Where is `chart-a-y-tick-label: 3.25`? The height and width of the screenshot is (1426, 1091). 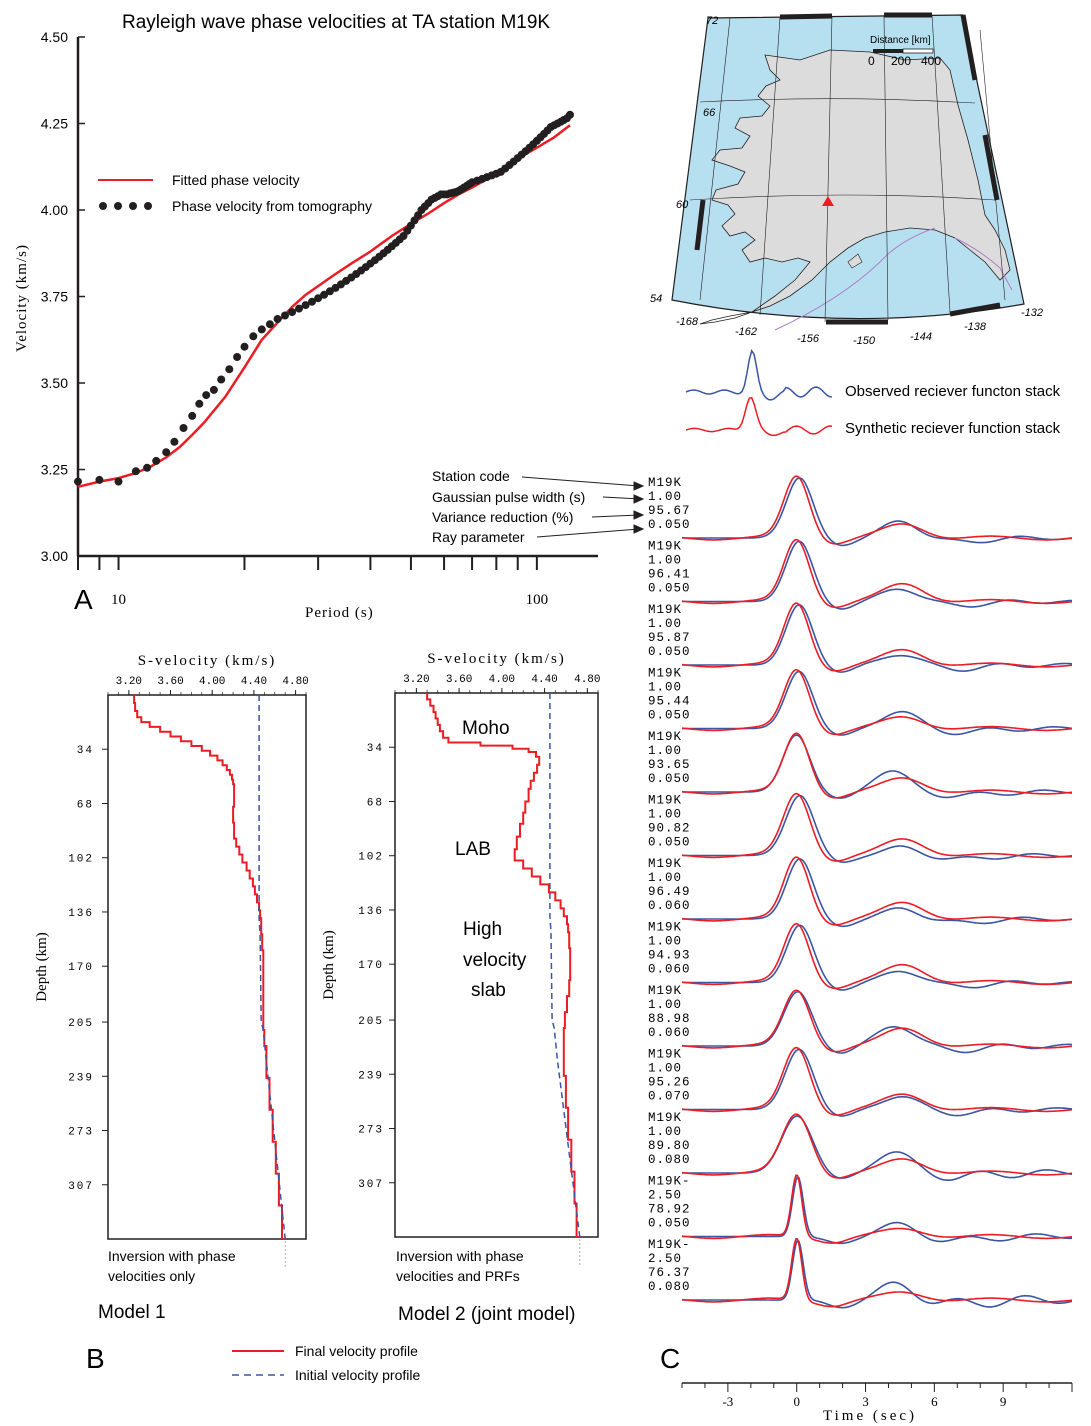
chart-a-y-tick-label: 3.25 is located at coordinates (54, 470).